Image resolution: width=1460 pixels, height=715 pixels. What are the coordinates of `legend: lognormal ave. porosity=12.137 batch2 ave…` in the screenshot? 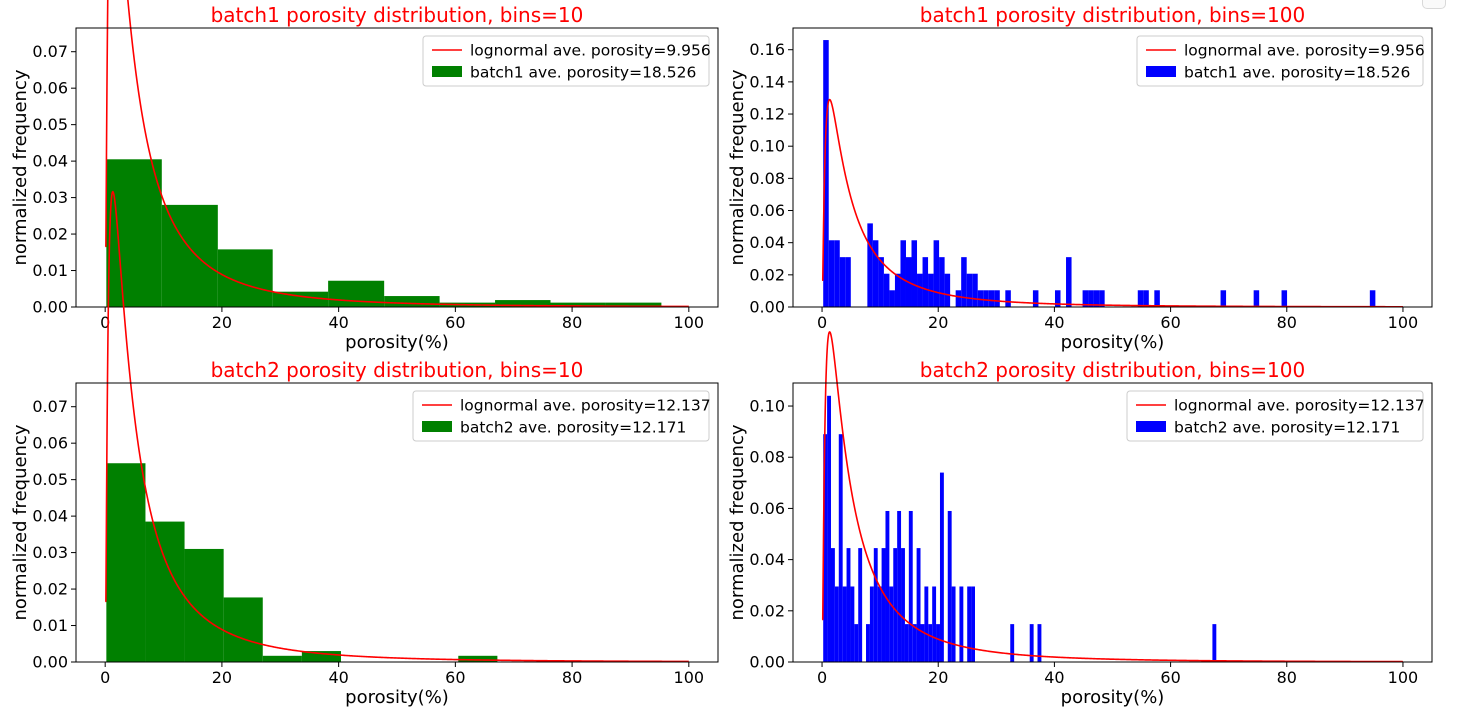 It's located at (1275, 416).